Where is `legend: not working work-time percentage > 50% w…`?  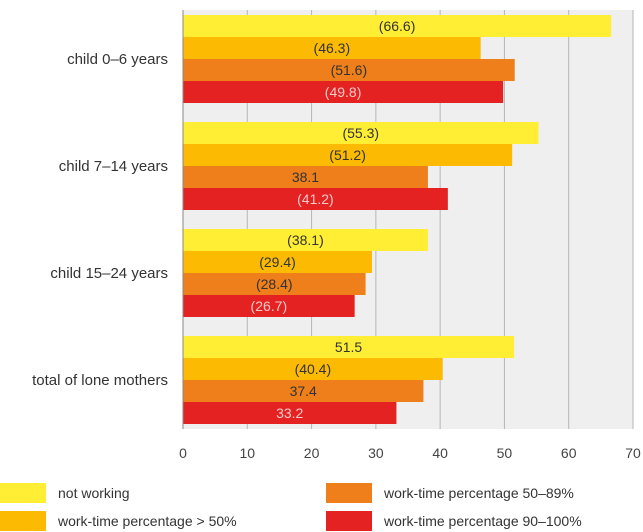
legend: not working work-time percentage > 50% w… is located at coordinates (321, 506).